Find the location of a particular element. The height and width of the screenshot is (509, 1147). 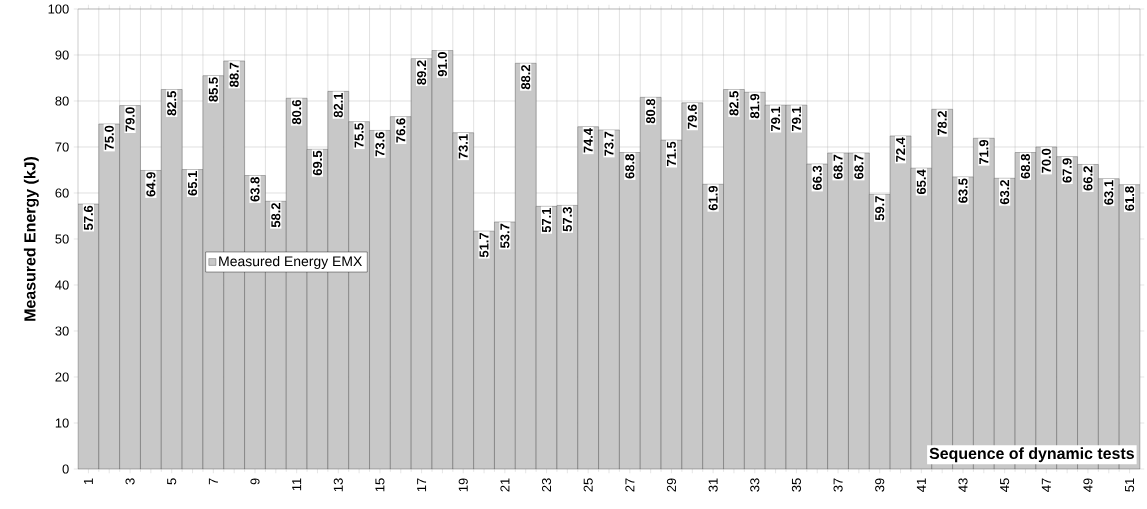

data-label: 65.1 is located at coordinates (192, 183).